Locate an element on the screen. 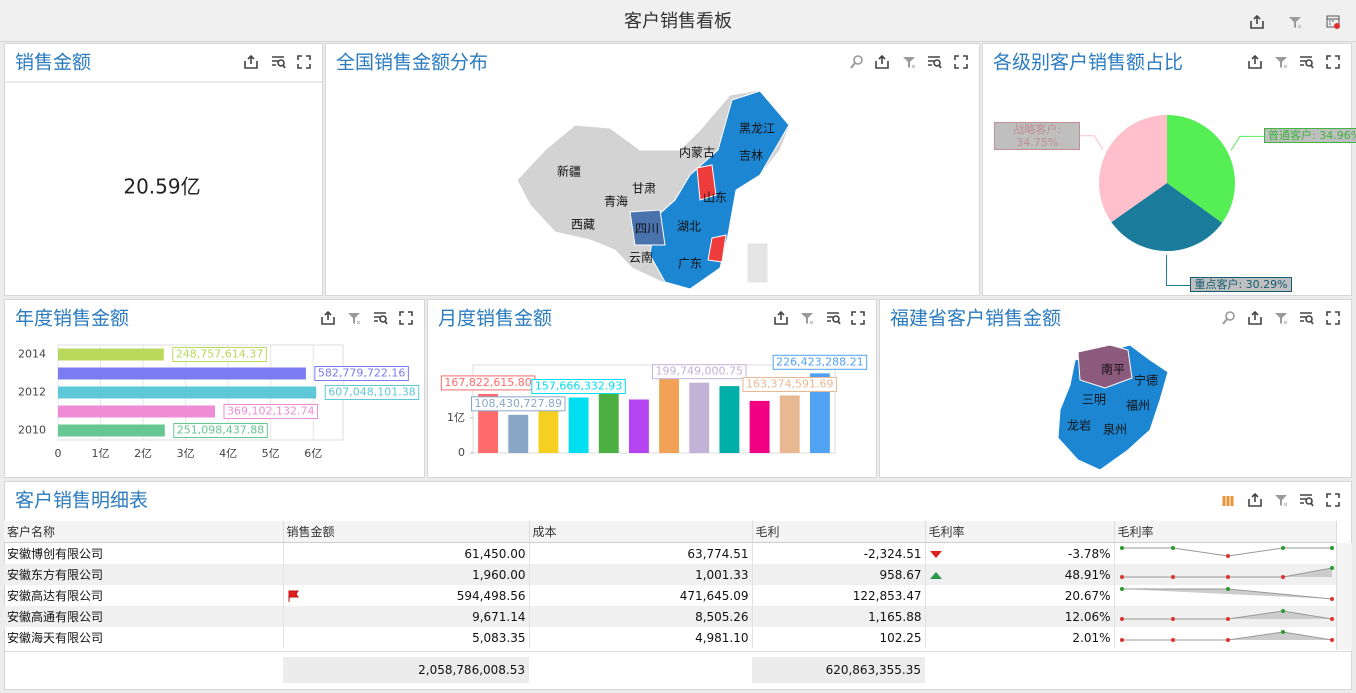 The width and height of the screenshot is (1356, 693). up-arrow is located at coordinates (935, 575).